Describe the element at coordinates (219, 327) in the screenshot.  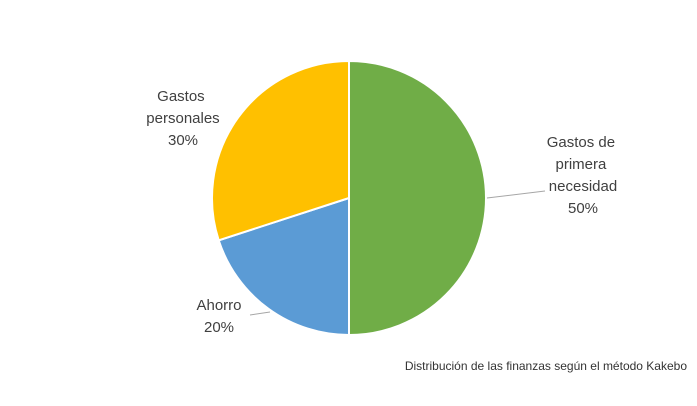
I see `value-label: 20%` at that location.